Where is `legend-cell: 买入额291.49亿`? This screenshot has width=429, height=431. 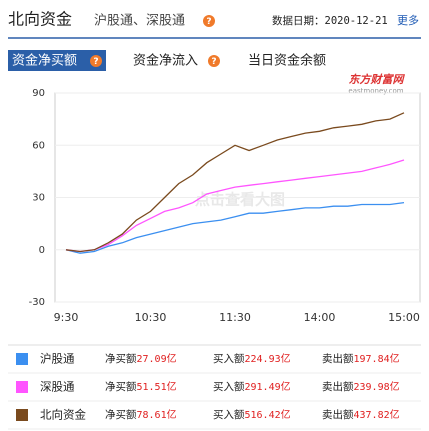
legend-cell: 买入额291.49亿 is located at coordinates (252, 386).